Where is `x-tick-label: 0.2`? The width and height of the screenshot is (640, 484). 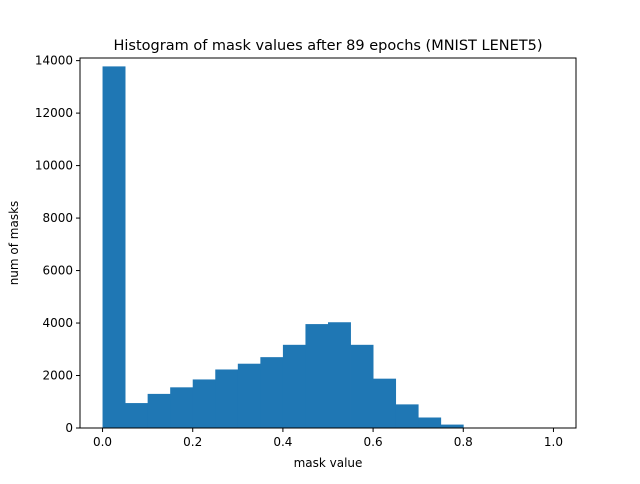
x-tick-label: 0.2 is located at coordinates (192, 442).